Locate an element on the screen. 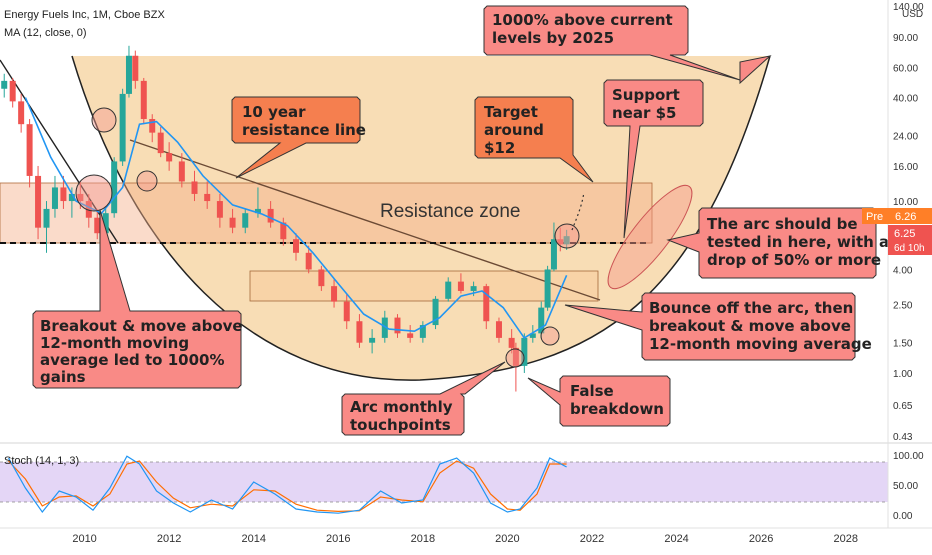 The height and width of the screenshot is (555, 932). callout-breakout-l3: average led to 1000% is located at coordinates (132, 360).